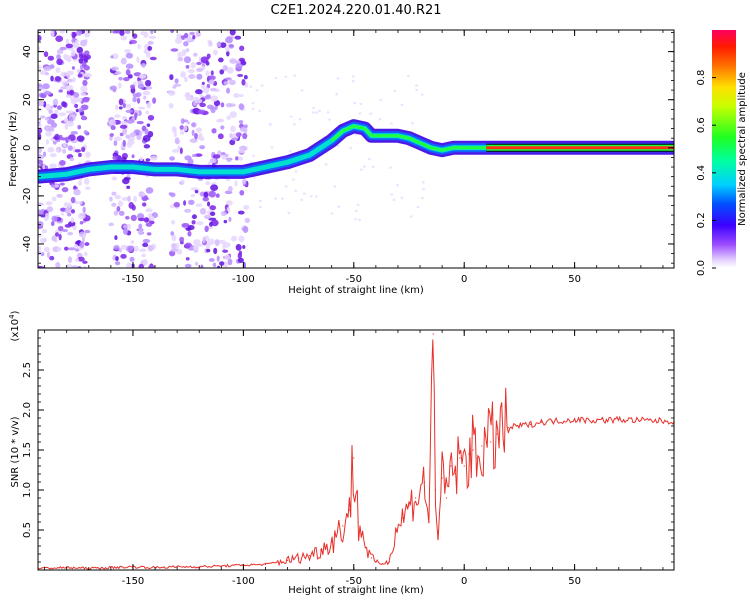 The image size is (750, 600). I want to click on x-tick-label: -50, so click(354, 279).